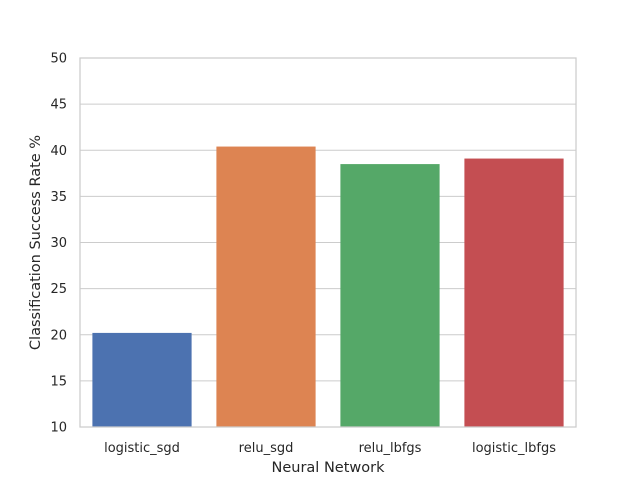 Image resolution: width=640 pixels, height=480 pixels. What do you see at coordinates (58, 105) in the screenshot?
I see `y-tick-label: 45` at bounding box center [58, 105].